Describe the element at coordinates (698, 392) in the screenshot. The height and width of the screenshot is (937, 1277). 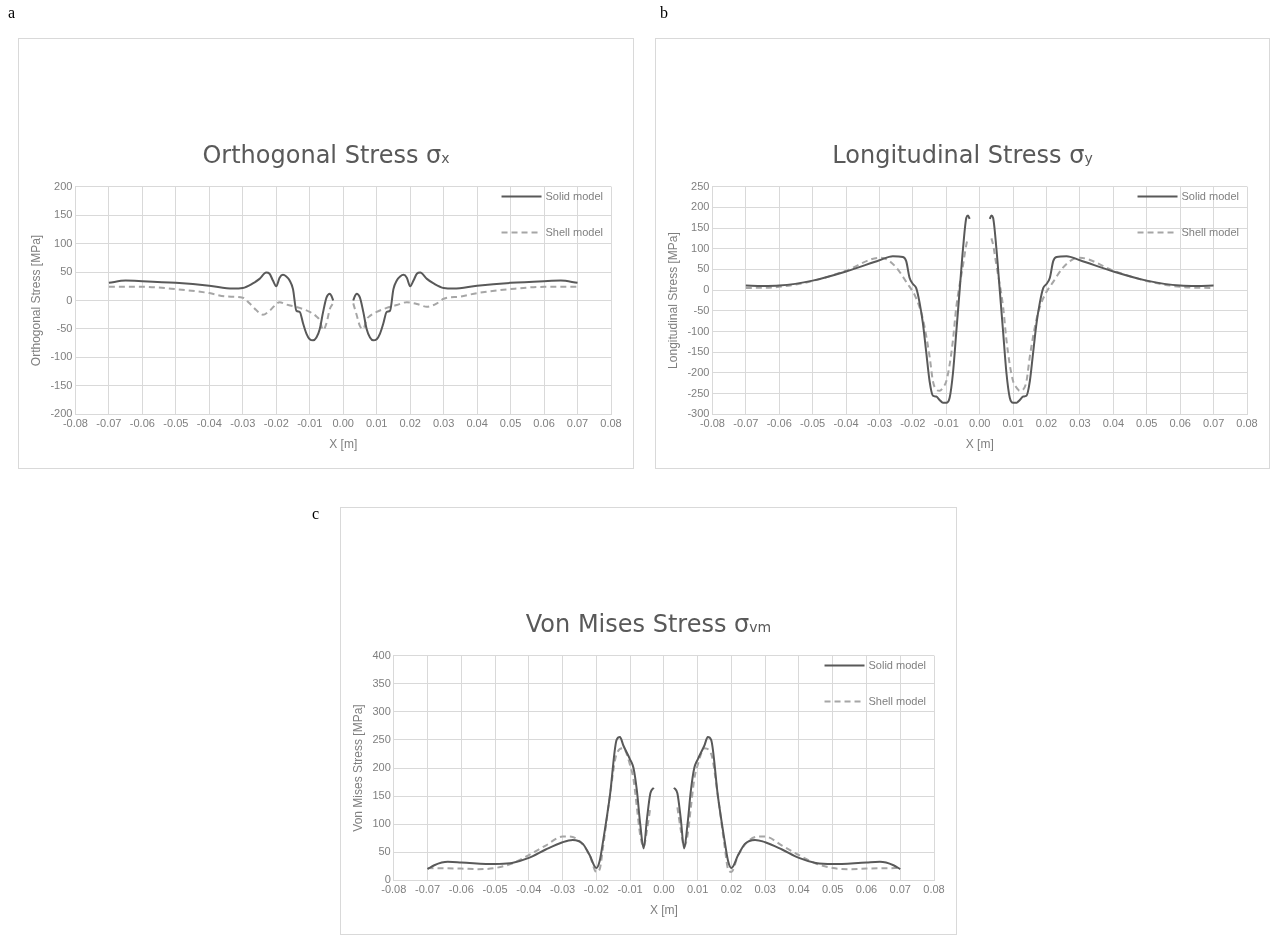
I see `y-tick-label: -250` at that location.